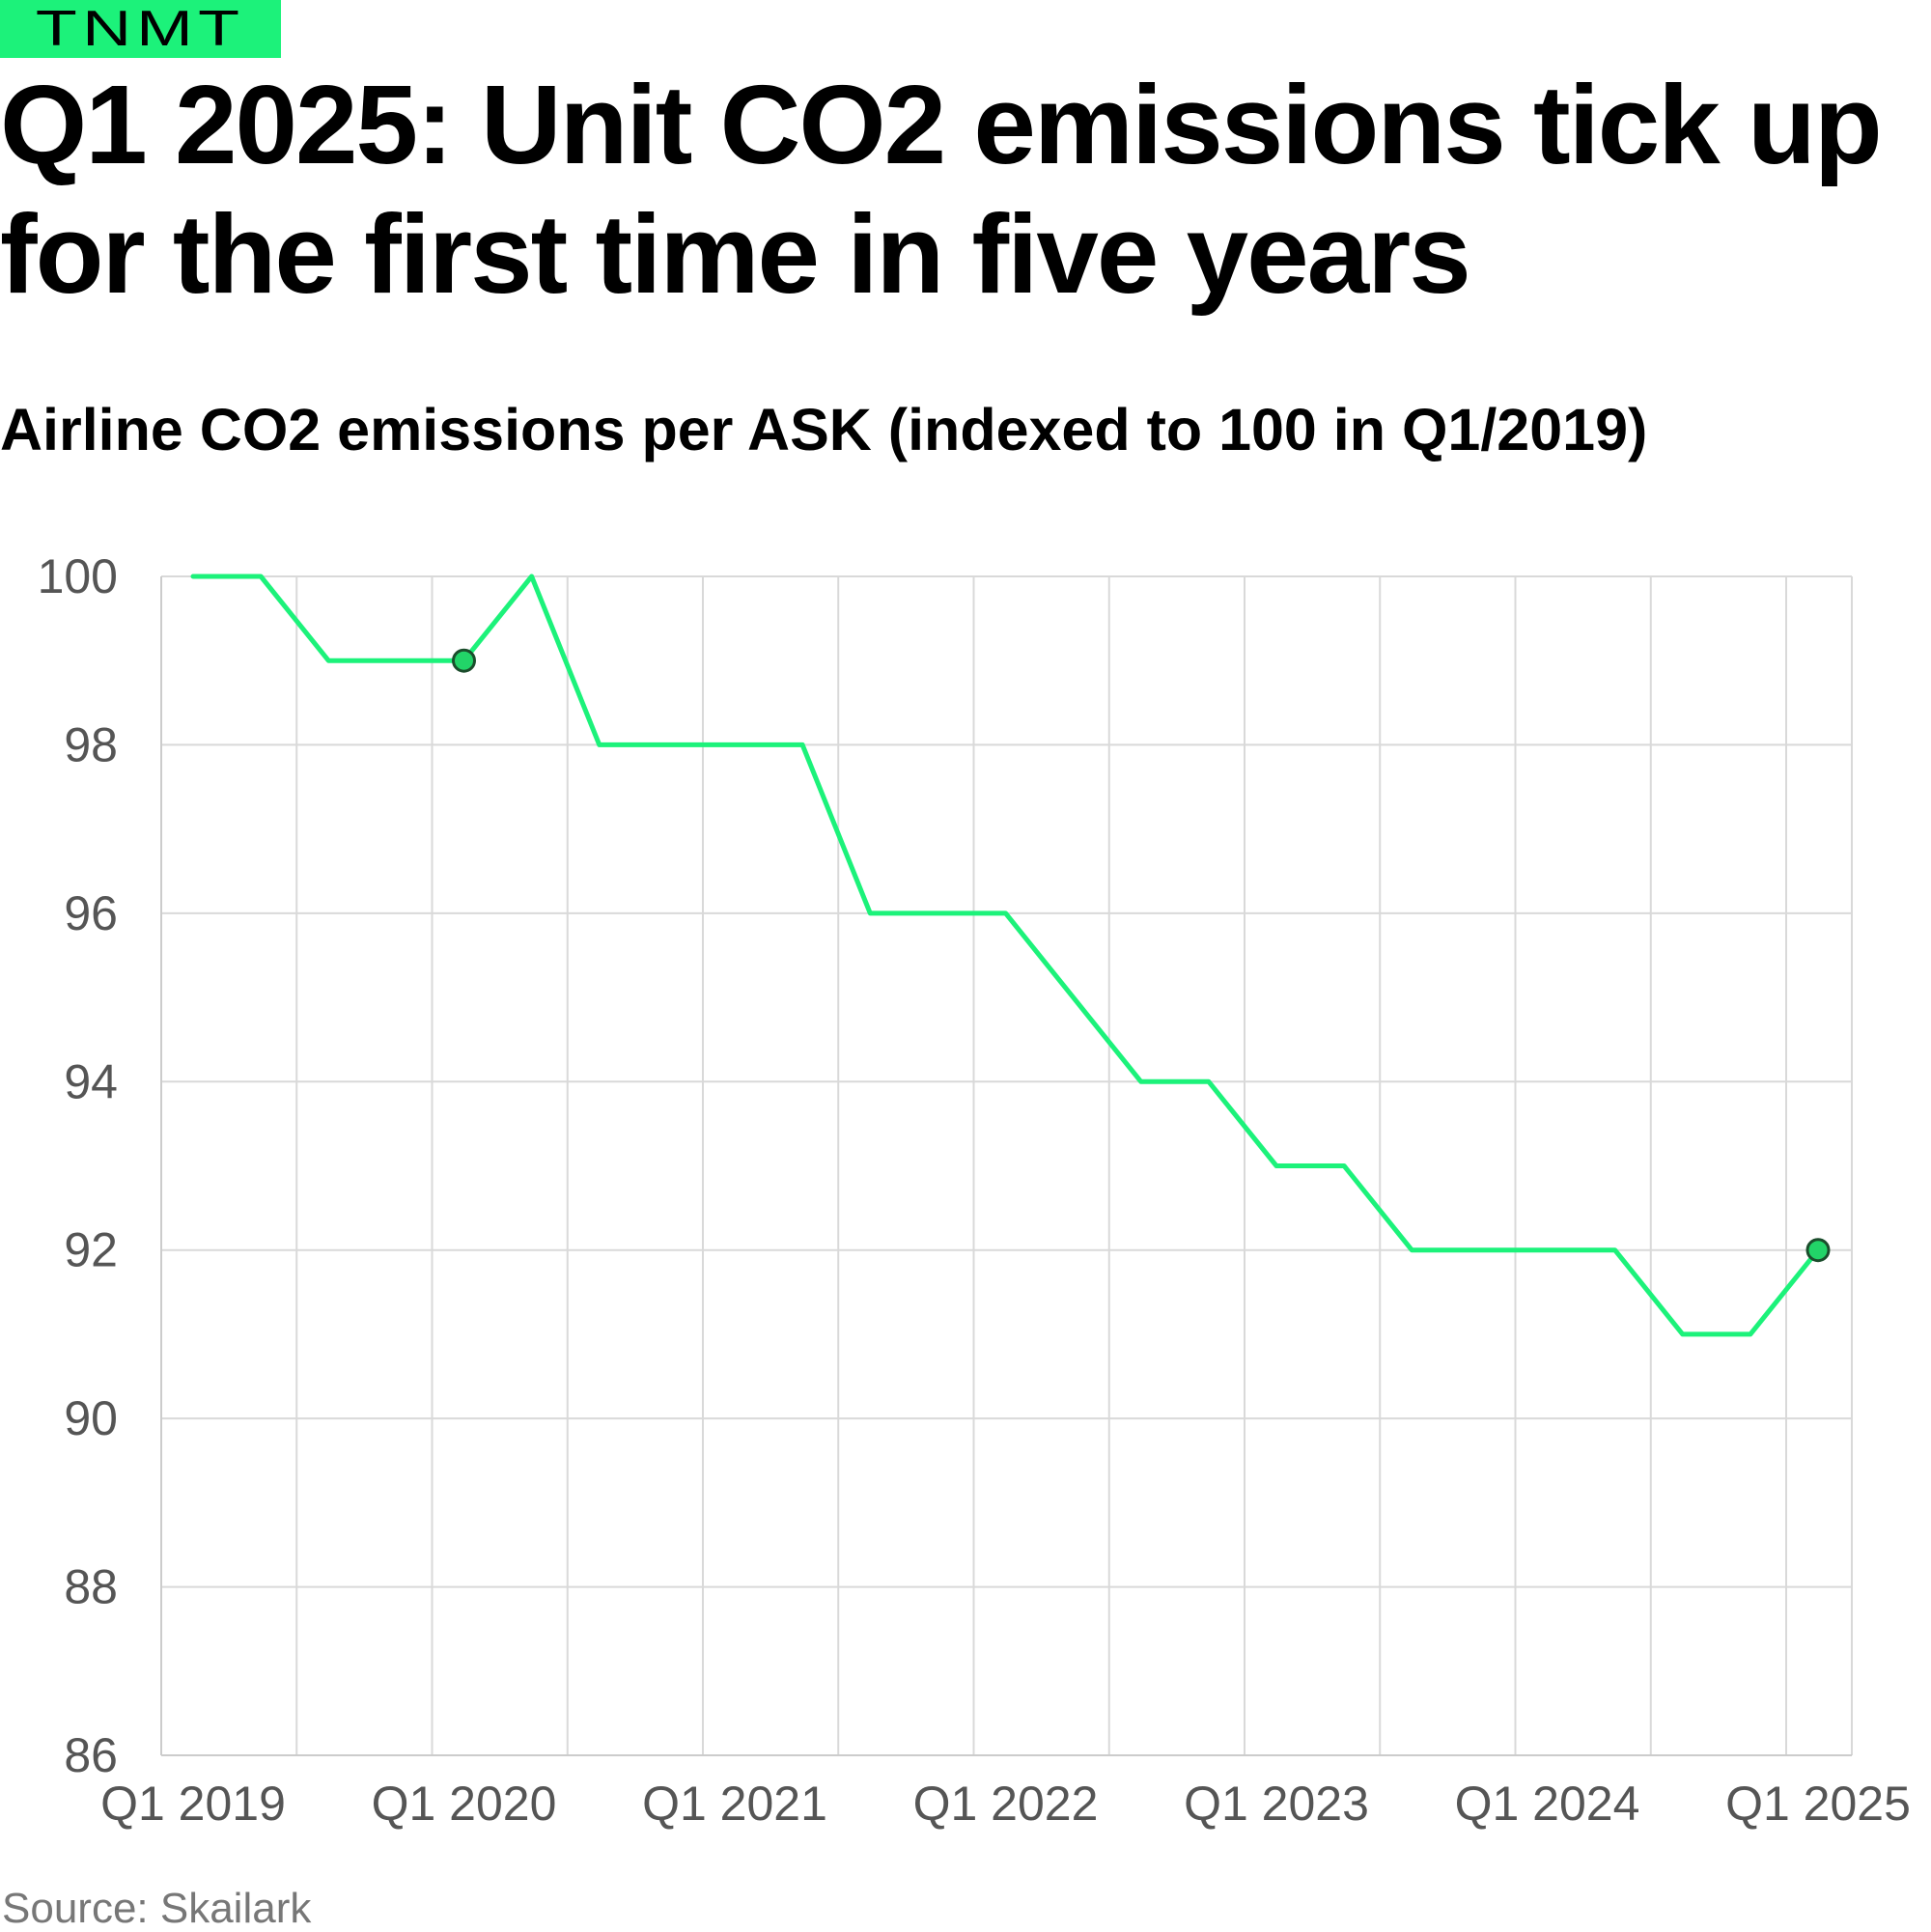 The height and width of the screenshot is (1932, 1931). What do you see at coordinates (193, 1804) in the screenshot?
I see `x-tick-label: Q1 2019` at bounding box center [193, 1804].